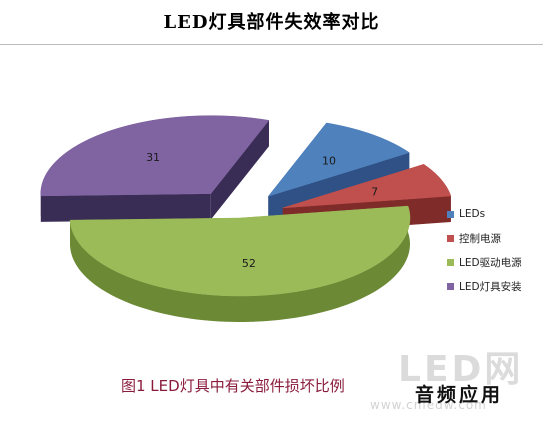  I want to click on legend-item-control-power: 控制电源, so click(494, 238).